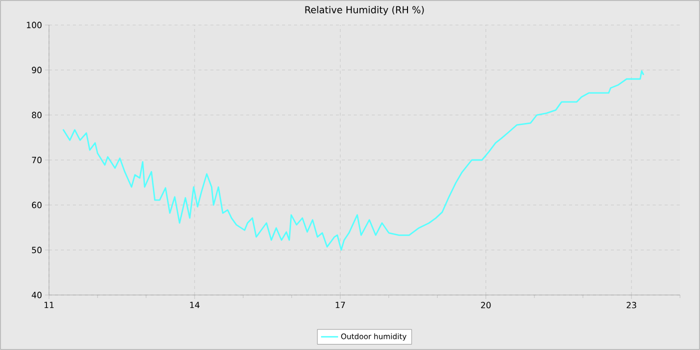  Describe the element at coordinates (37, 250) in the screenshot. I see `y-tick-label: 50` at that location.